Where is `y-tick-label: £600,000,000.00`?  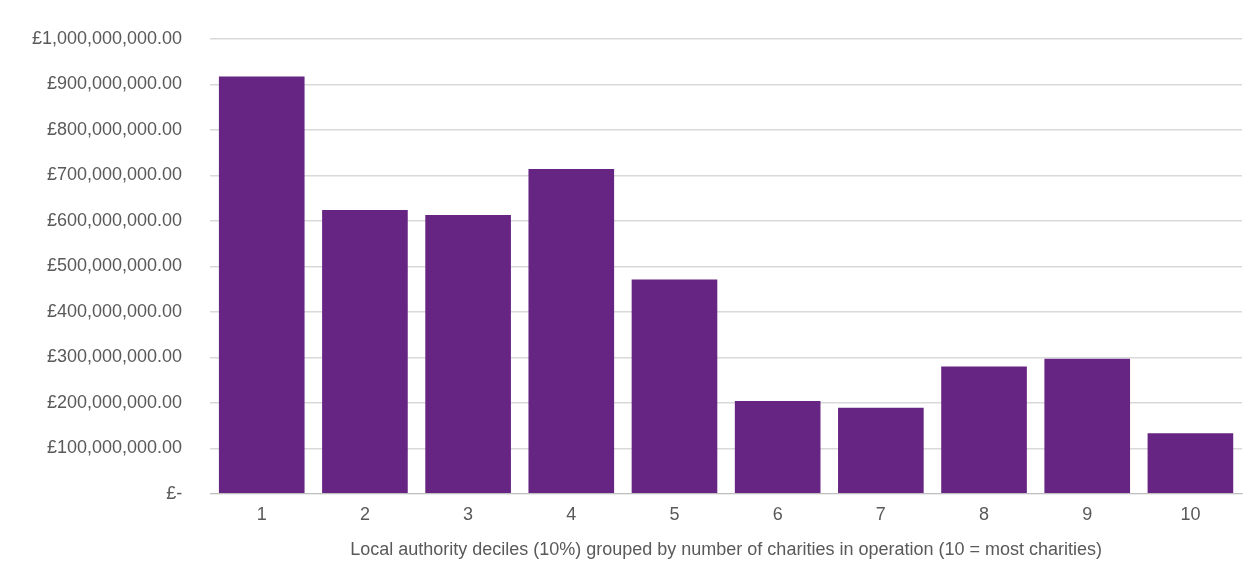 y-tick-label: £600,000,000.00 is located at coordinates (115, 219).